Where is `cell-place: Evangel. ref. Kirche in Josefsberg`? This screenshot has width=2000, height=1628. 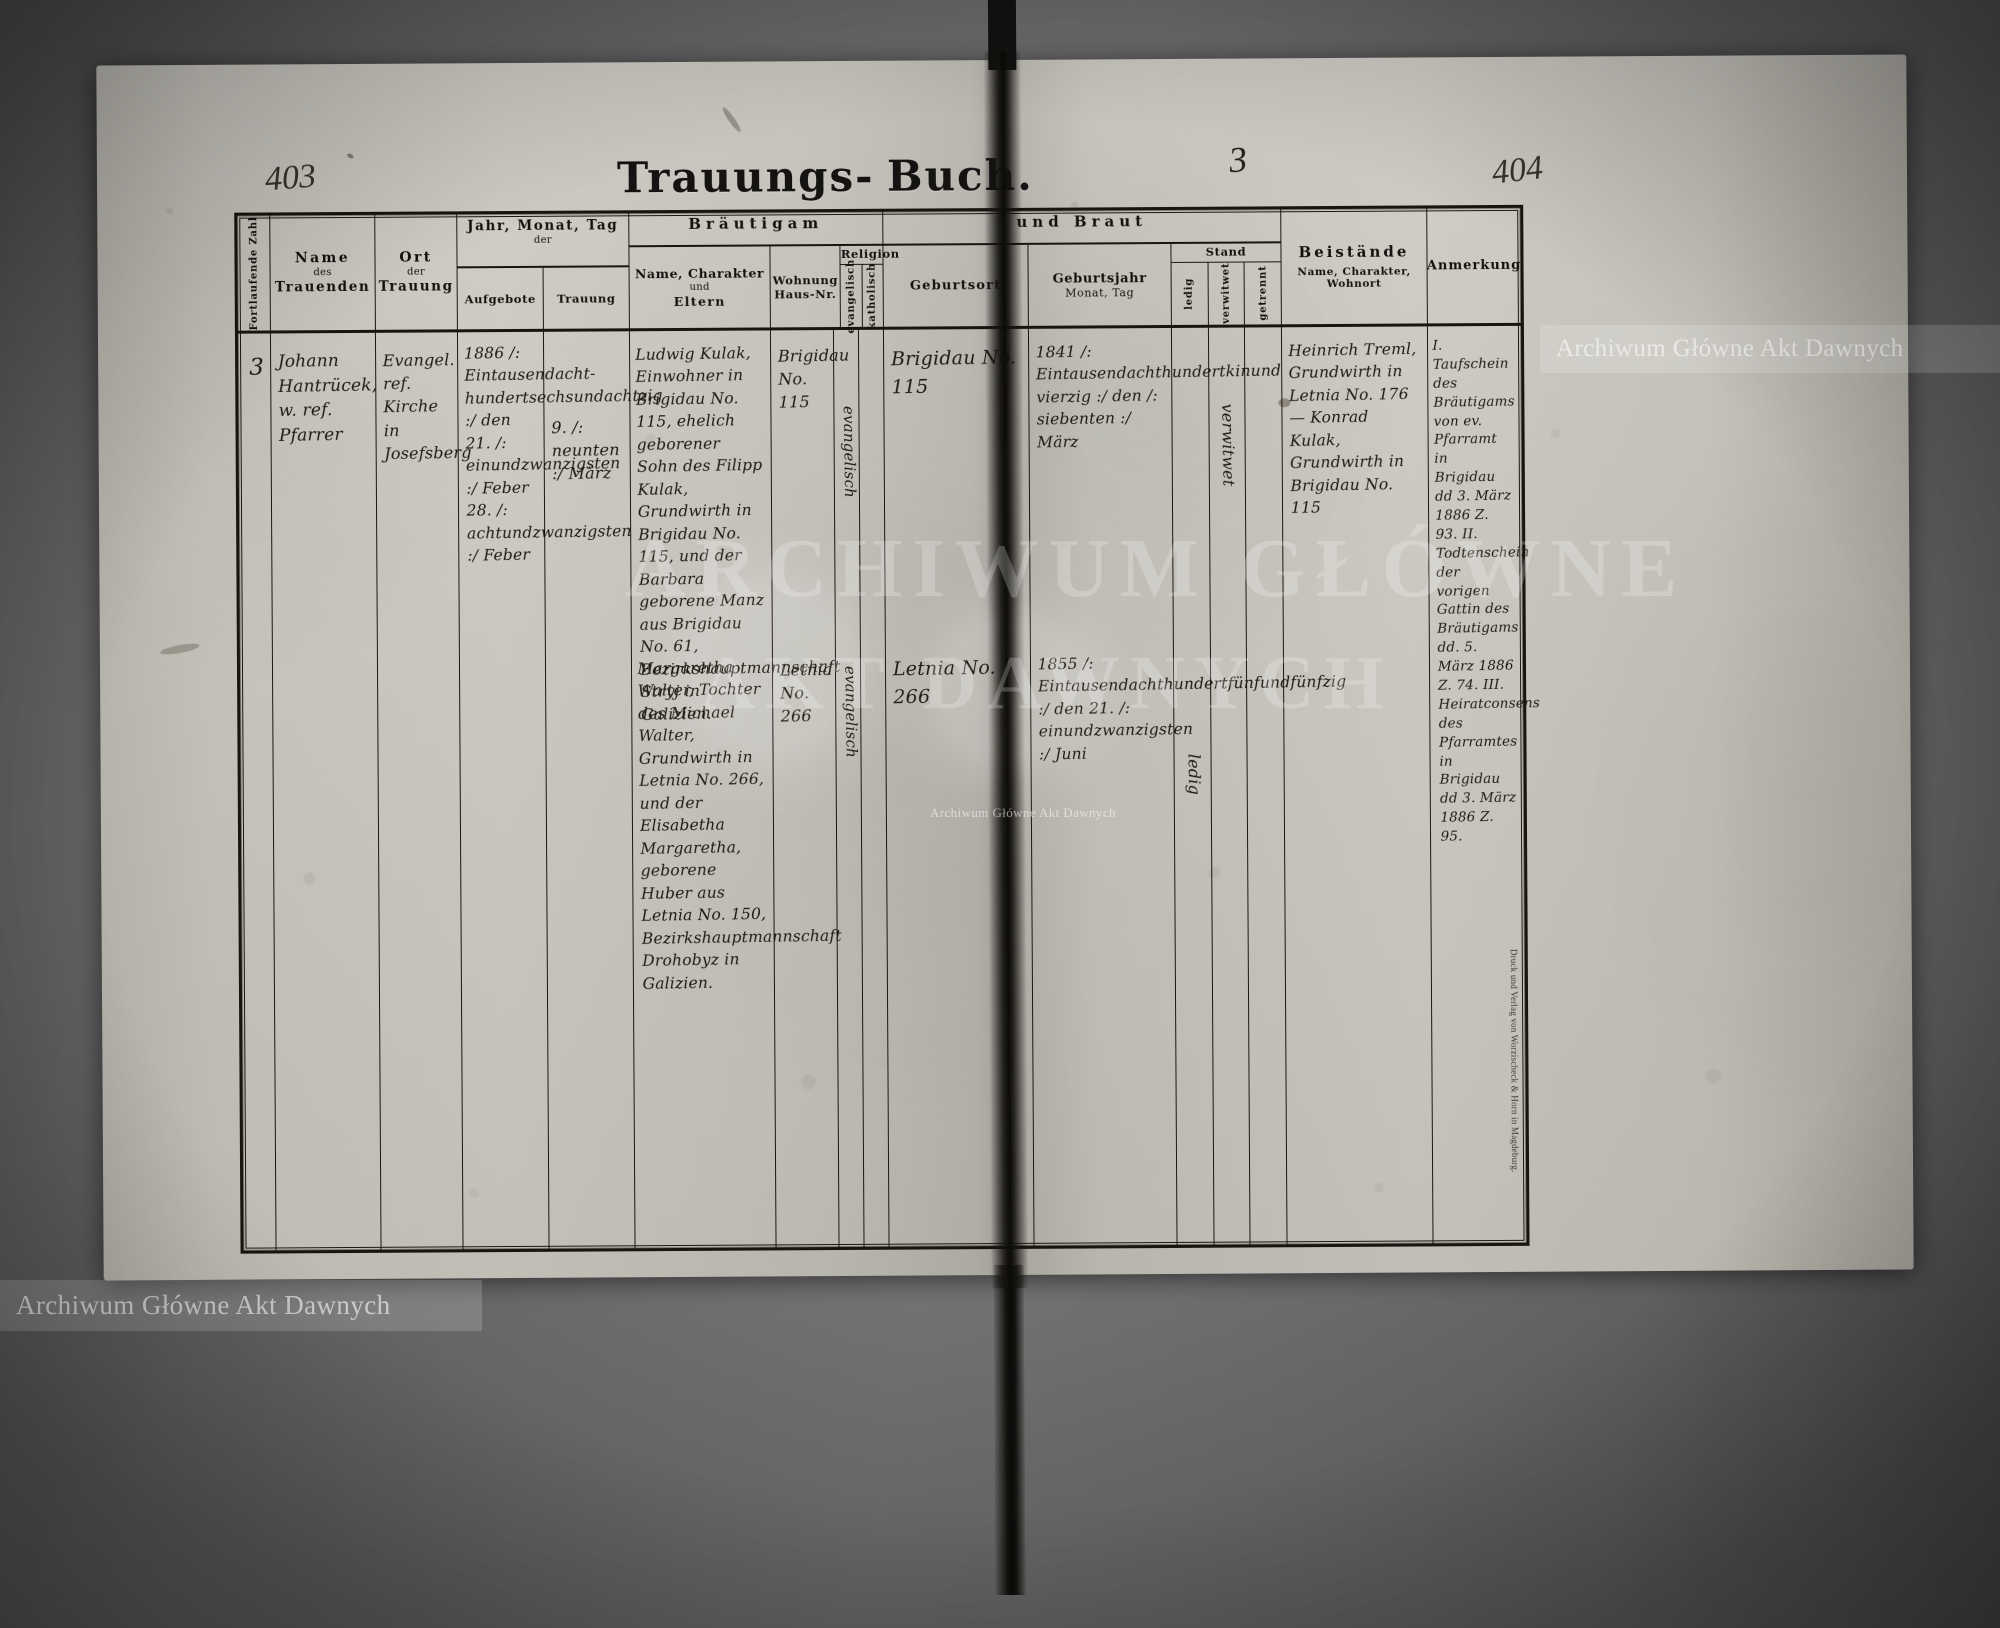
cell-place: Evangel. ref. Kirche in Josefsberg is located at coordinates (427, 406).